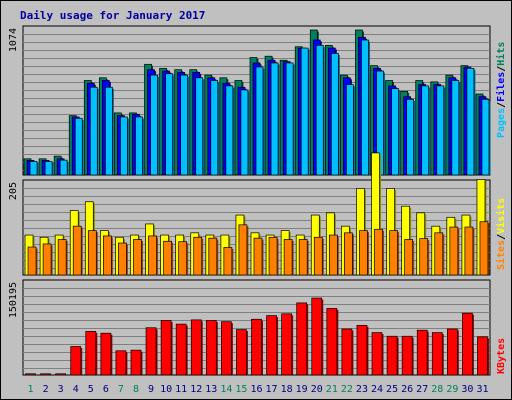 The height and width of the screenshot is (400, 512). What do you see at coordinates (196, 389) in the screenshot?
I see `x-tick-label-12: 12` at bounding box center [196, 389].